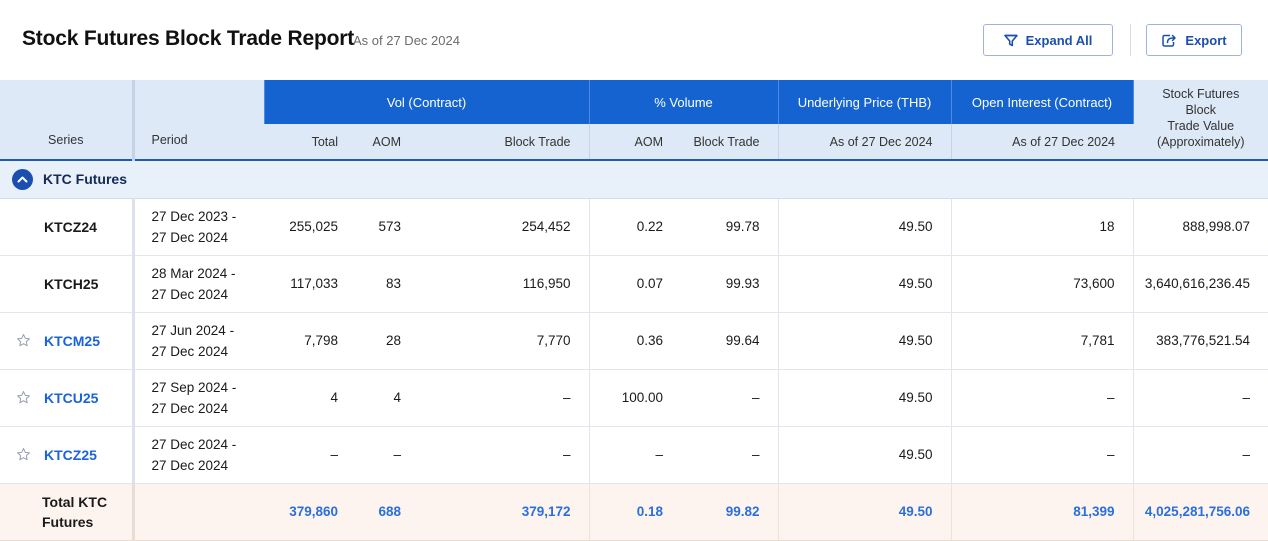  I want to click on open-interest-cell: 73,600, so click(1042, 284).